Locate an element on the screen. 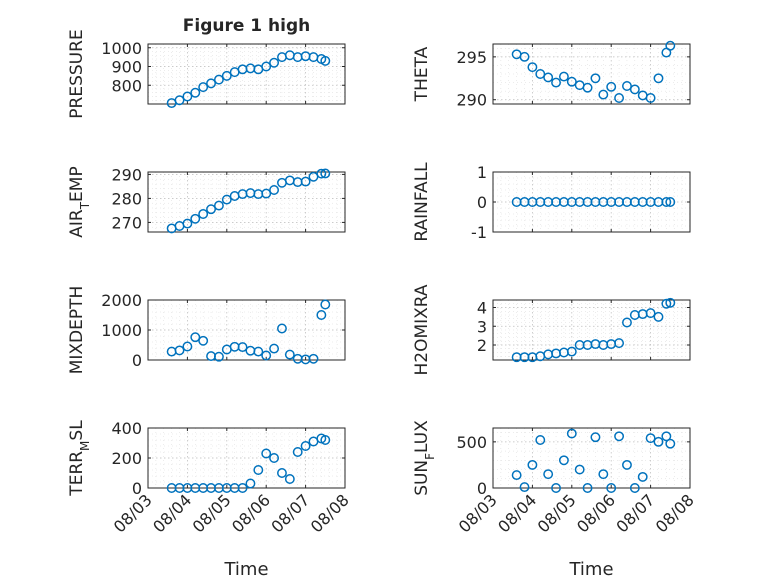 This screenshot has height=583, width=778. y-tick-label: 400 is located at coordinates (126, 428).